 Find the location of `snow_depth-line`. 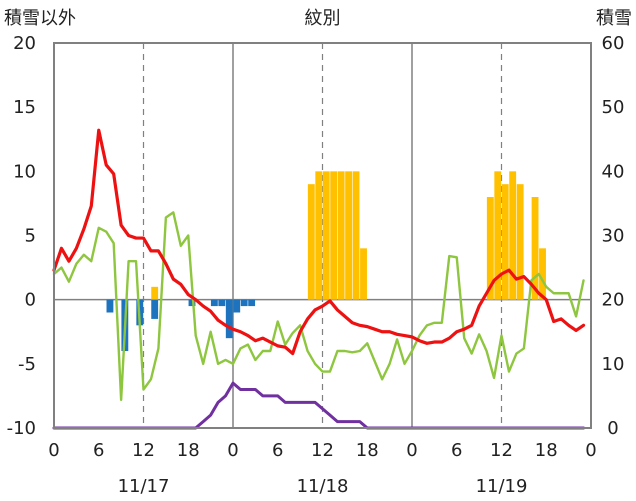

snow_depth-line is located at coordinates (319, 405).